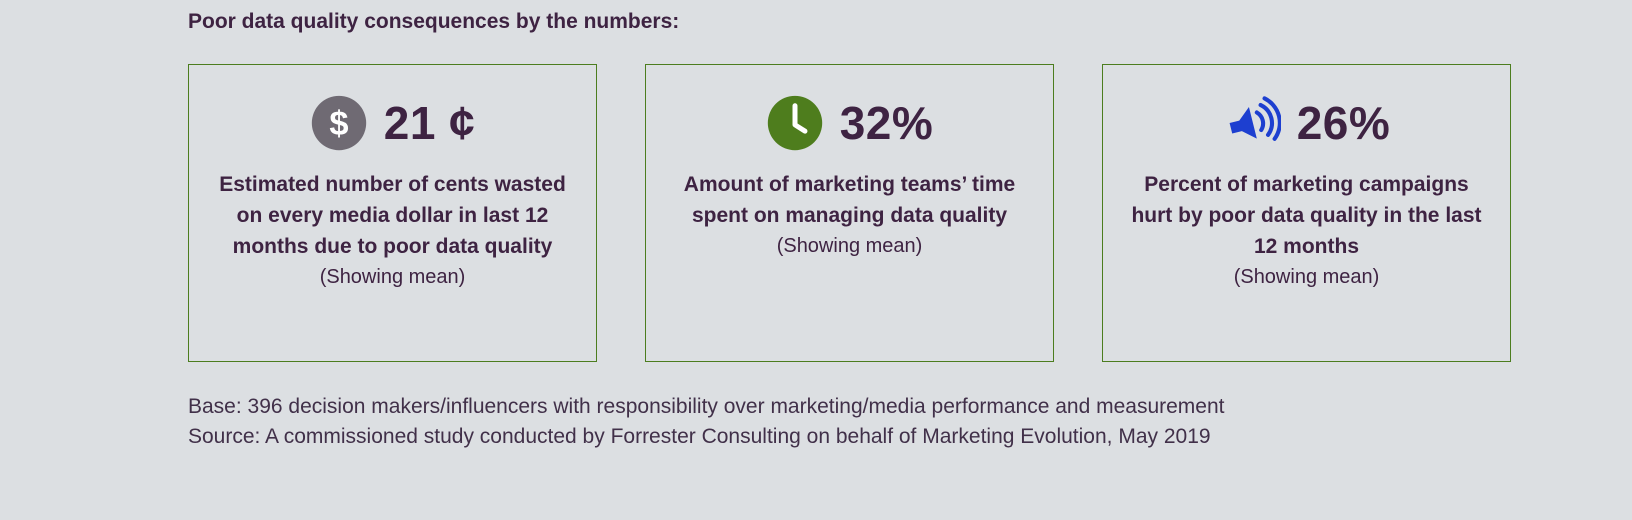 The width and height of the screenshot is (1632, 520). I want to click on stat-card-header: 32%, so click(849, 123).